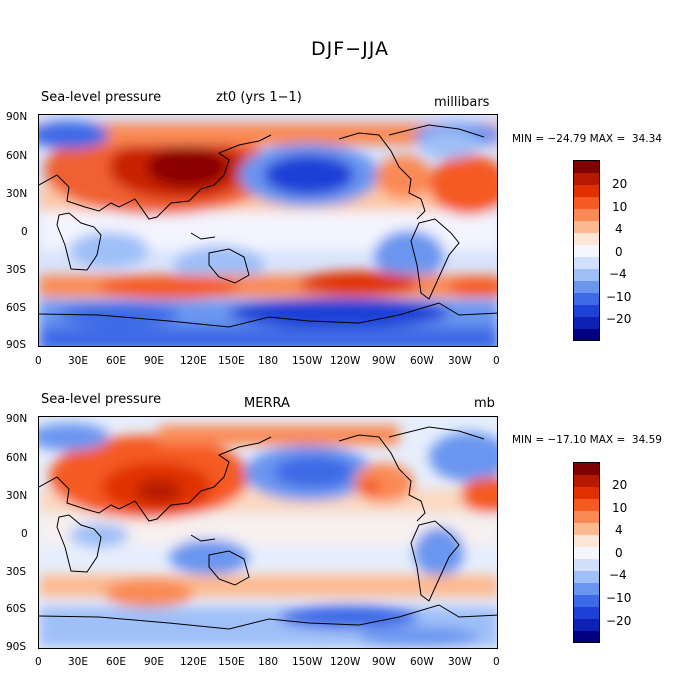  What do you see at coordinates (462, 102) in the screenshot?
I see `panel-units: millibars` at bounding box center [462, 102].